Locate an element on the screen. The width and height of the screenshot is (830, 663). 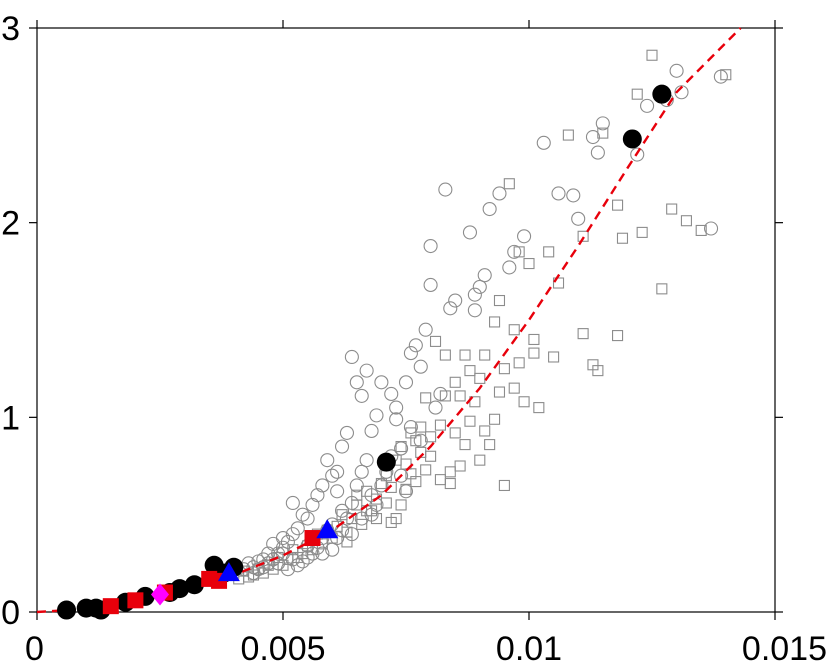
x-tick-label: 0 is located at coordinates (34, 646).